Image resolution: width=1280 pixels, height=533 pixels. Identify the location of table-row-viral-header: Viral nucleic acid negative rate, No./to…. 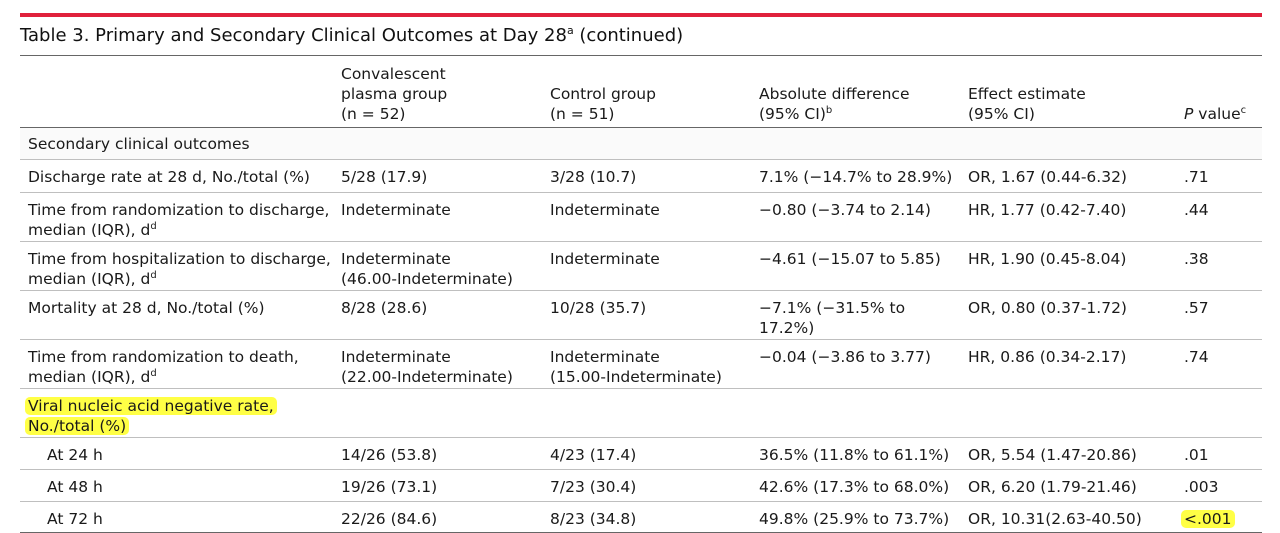
(641, 412).